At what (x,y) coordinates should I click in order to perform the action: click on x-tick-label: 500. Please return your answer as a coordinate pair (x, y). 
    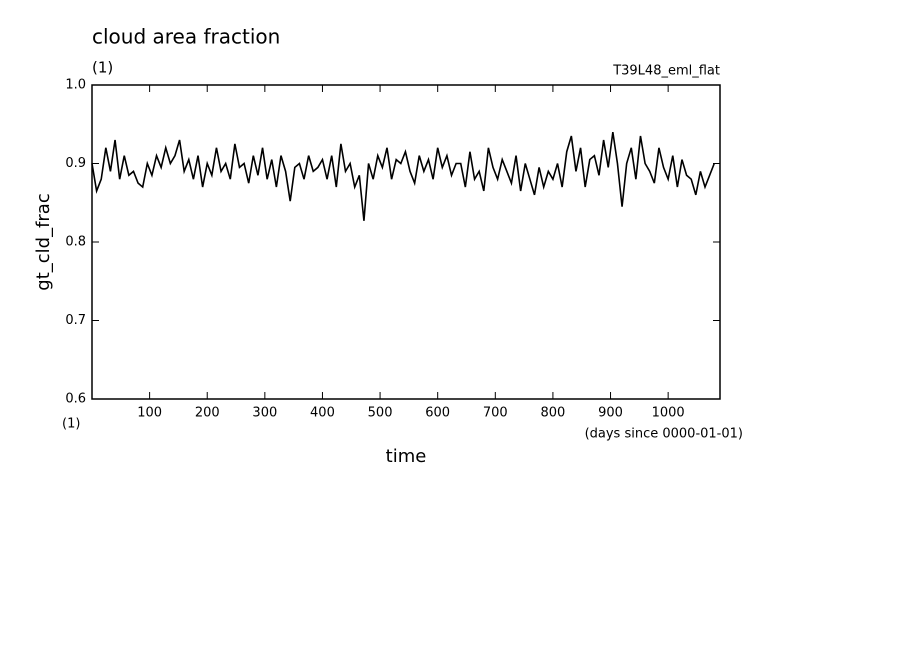
    Looking at the image, I should click on (380, 413).